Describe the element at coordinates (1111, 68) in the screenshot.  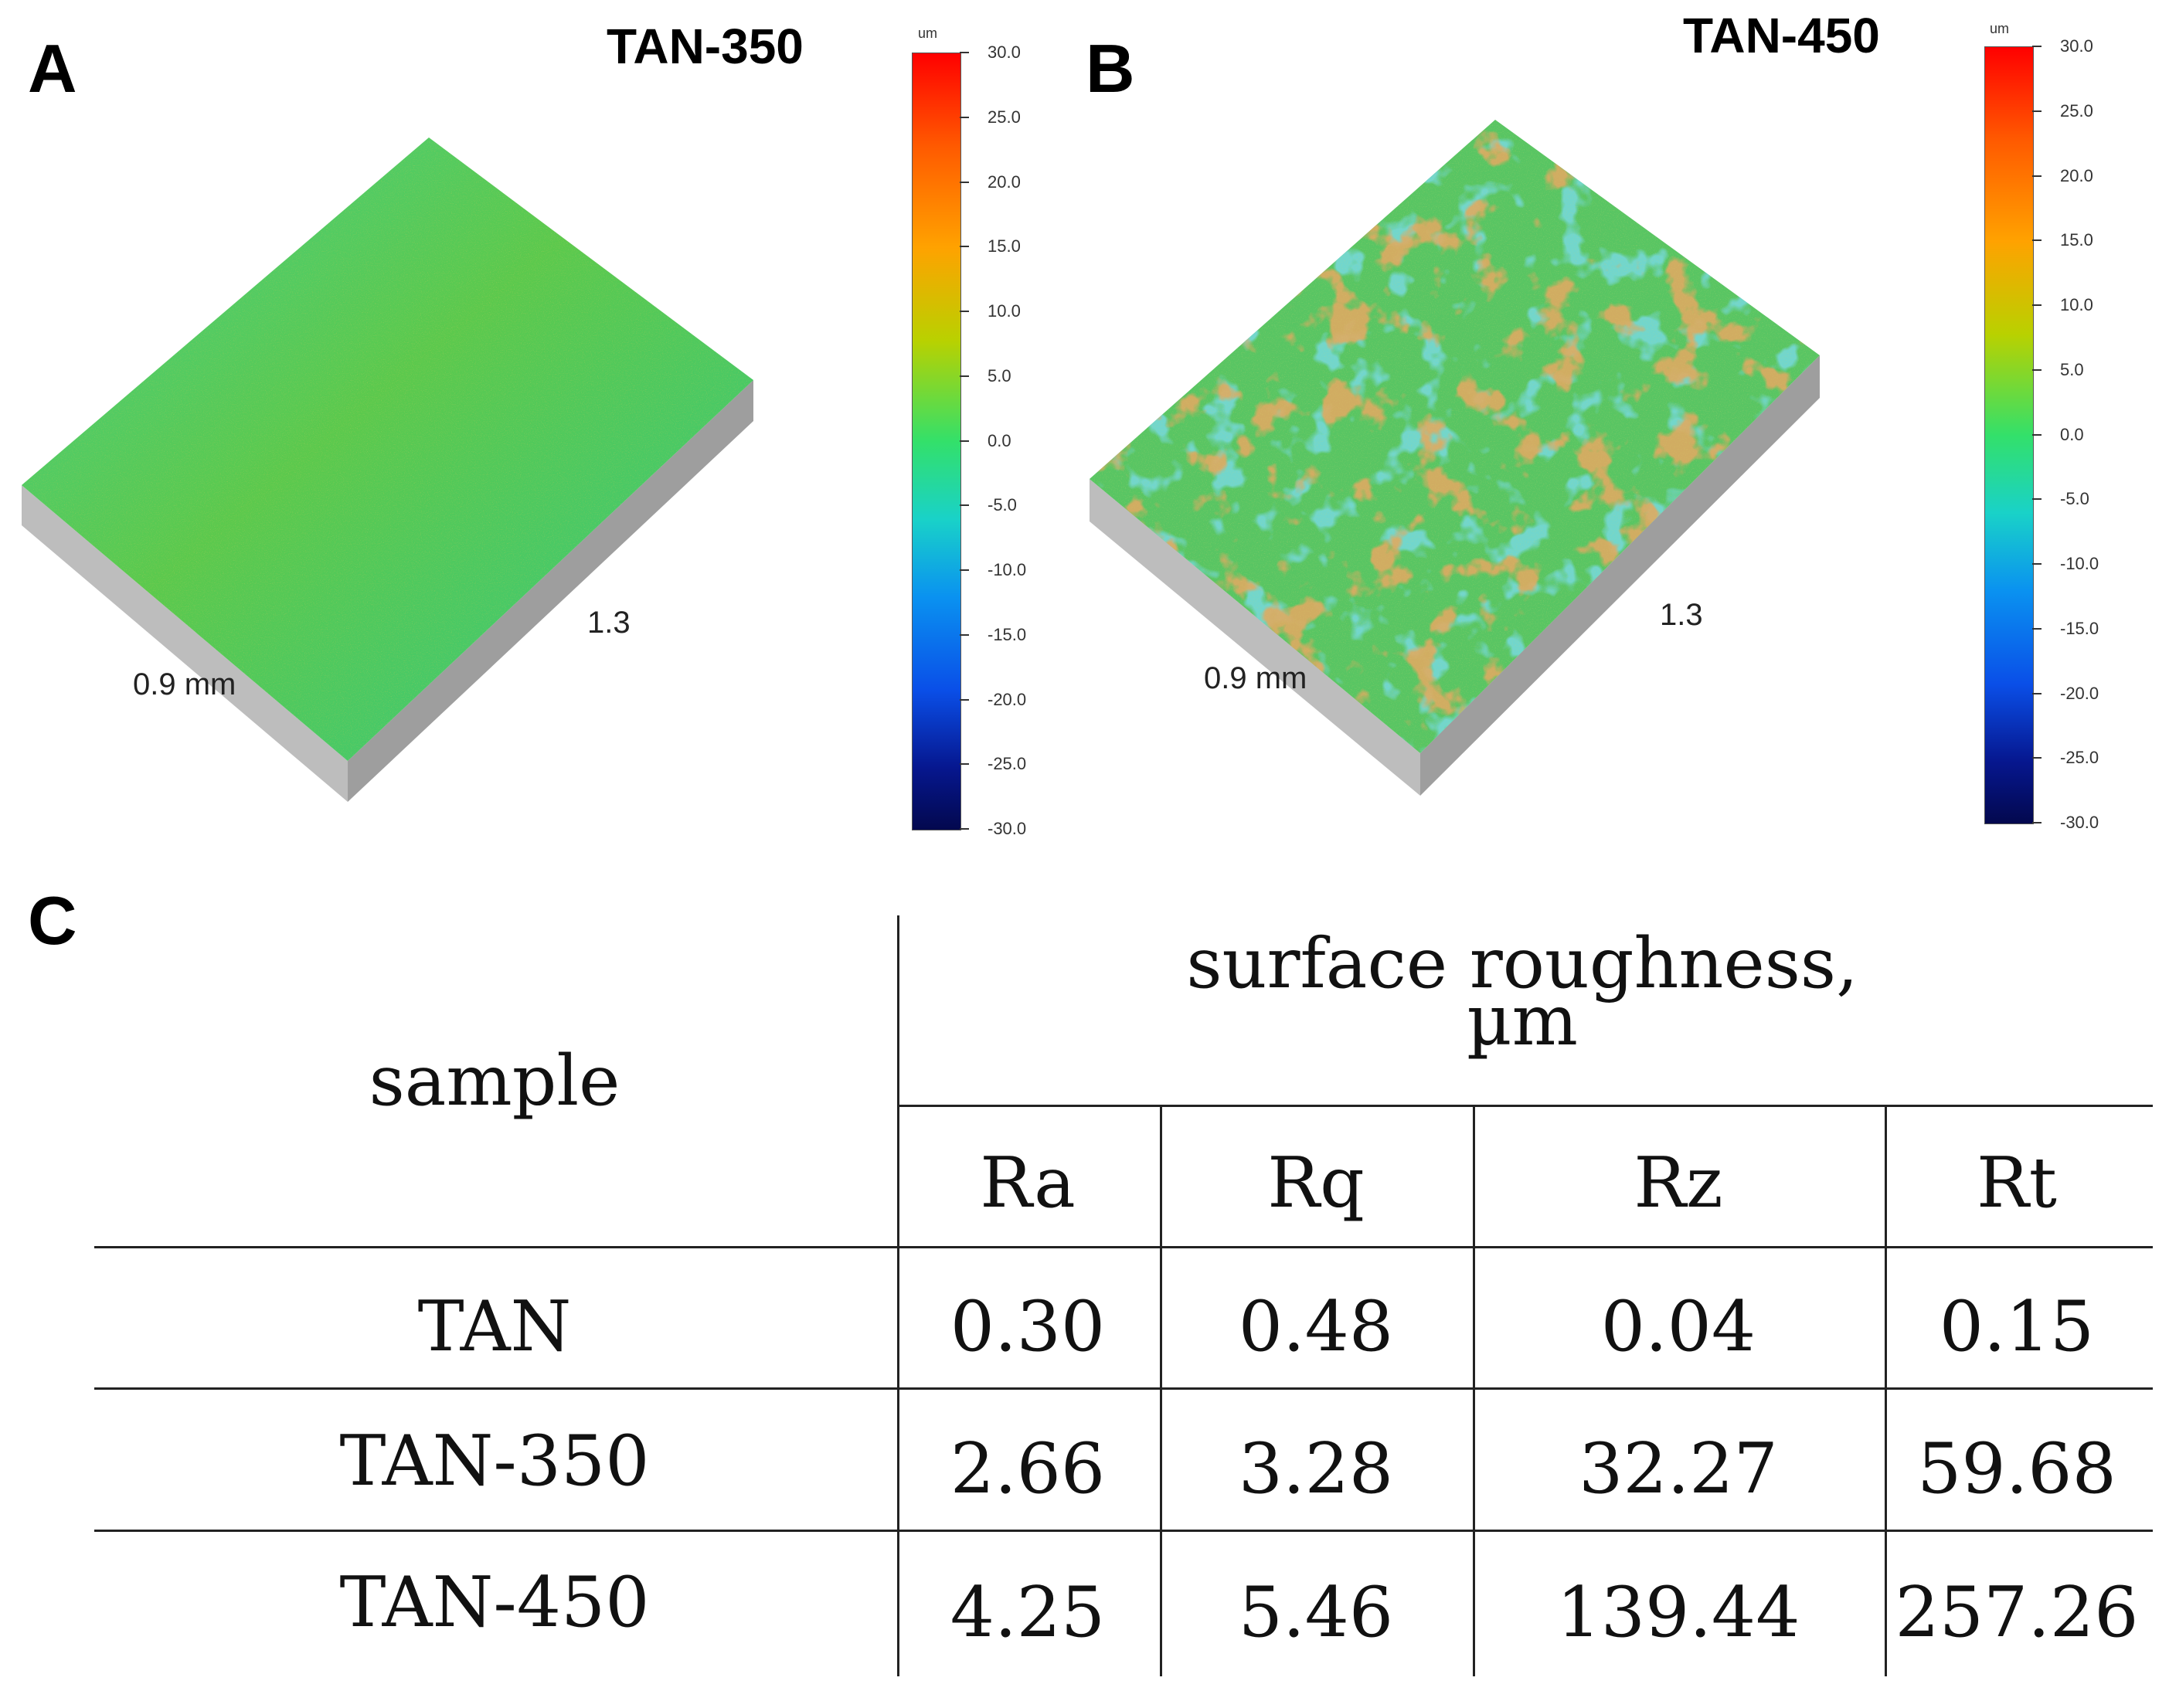
I see `panel-b-letter: B` at that location.